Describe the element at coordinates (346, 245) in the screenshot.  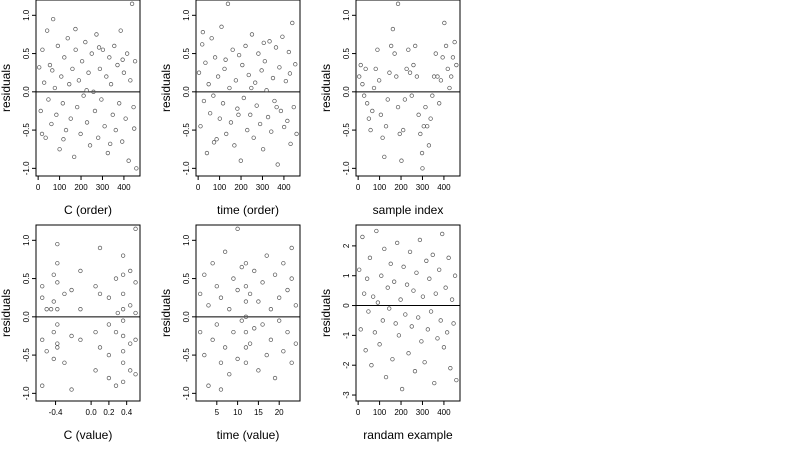
I see `y-tick-label: 2` at that location.